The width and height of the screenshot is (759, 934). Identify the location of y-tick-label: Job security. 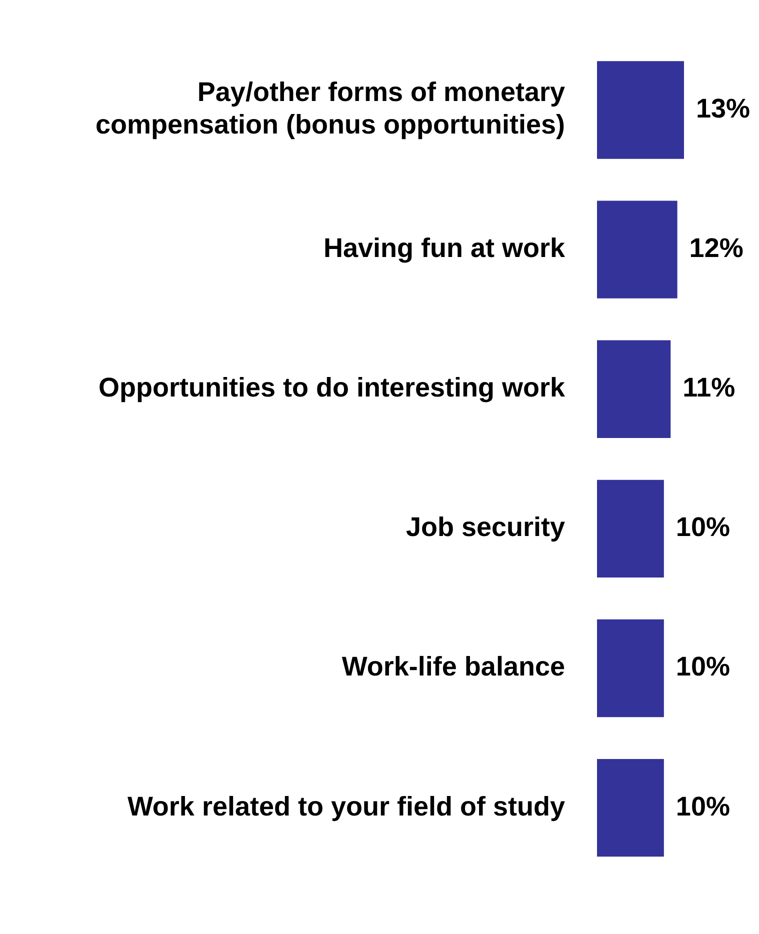
(485, 527).